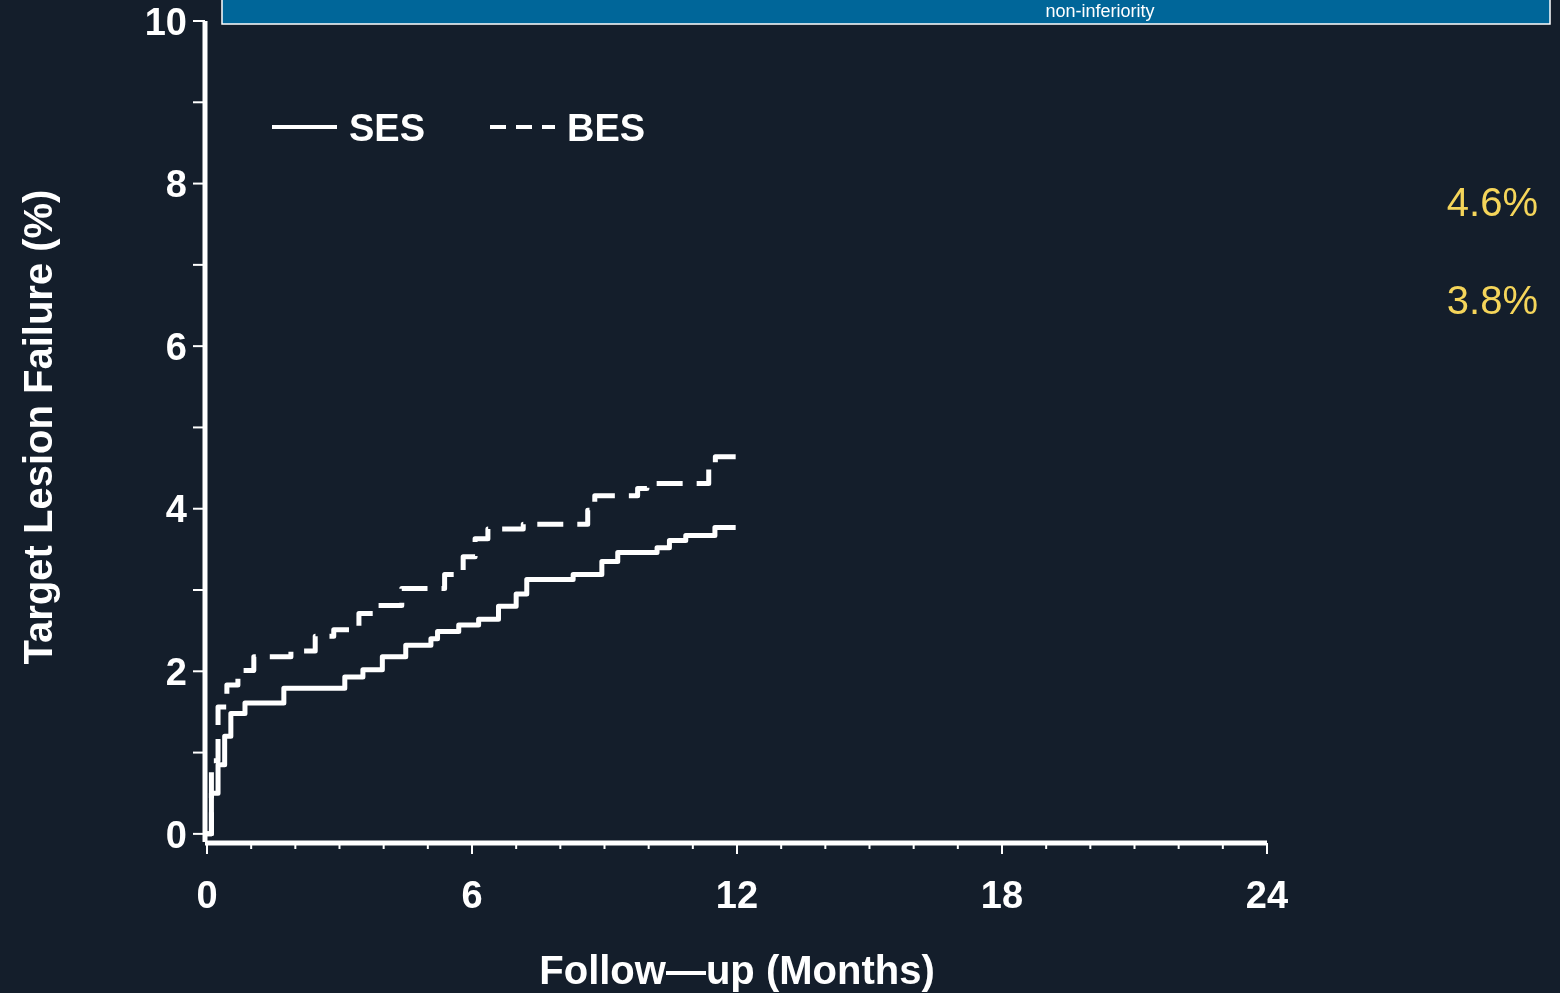  What do you see at coordinates (38, 427) in the screenshot?
I see `y-axis-title: Target Lesion Failure (%)` at bounding box center [38, 427].